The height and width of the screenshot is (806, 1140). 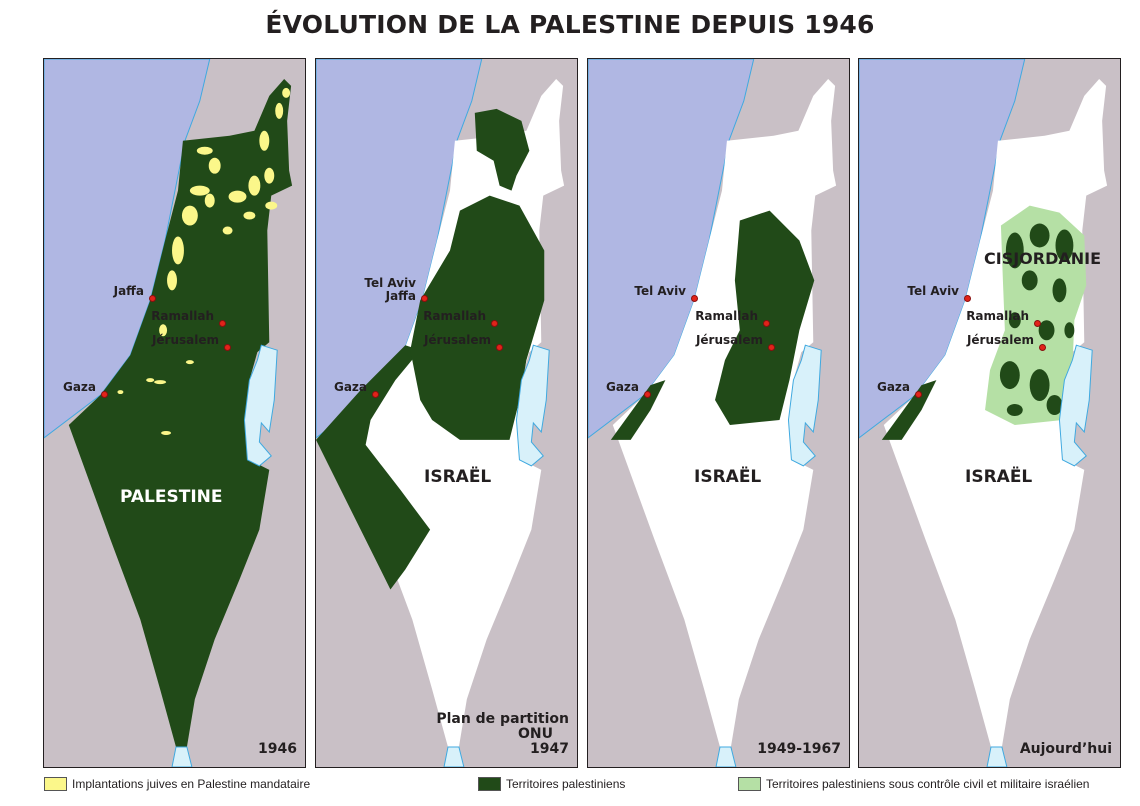 What do you see at coordinates (549, 749) in the screenshot?
I see `year-line: 1947` at bounding box center [549, 749].